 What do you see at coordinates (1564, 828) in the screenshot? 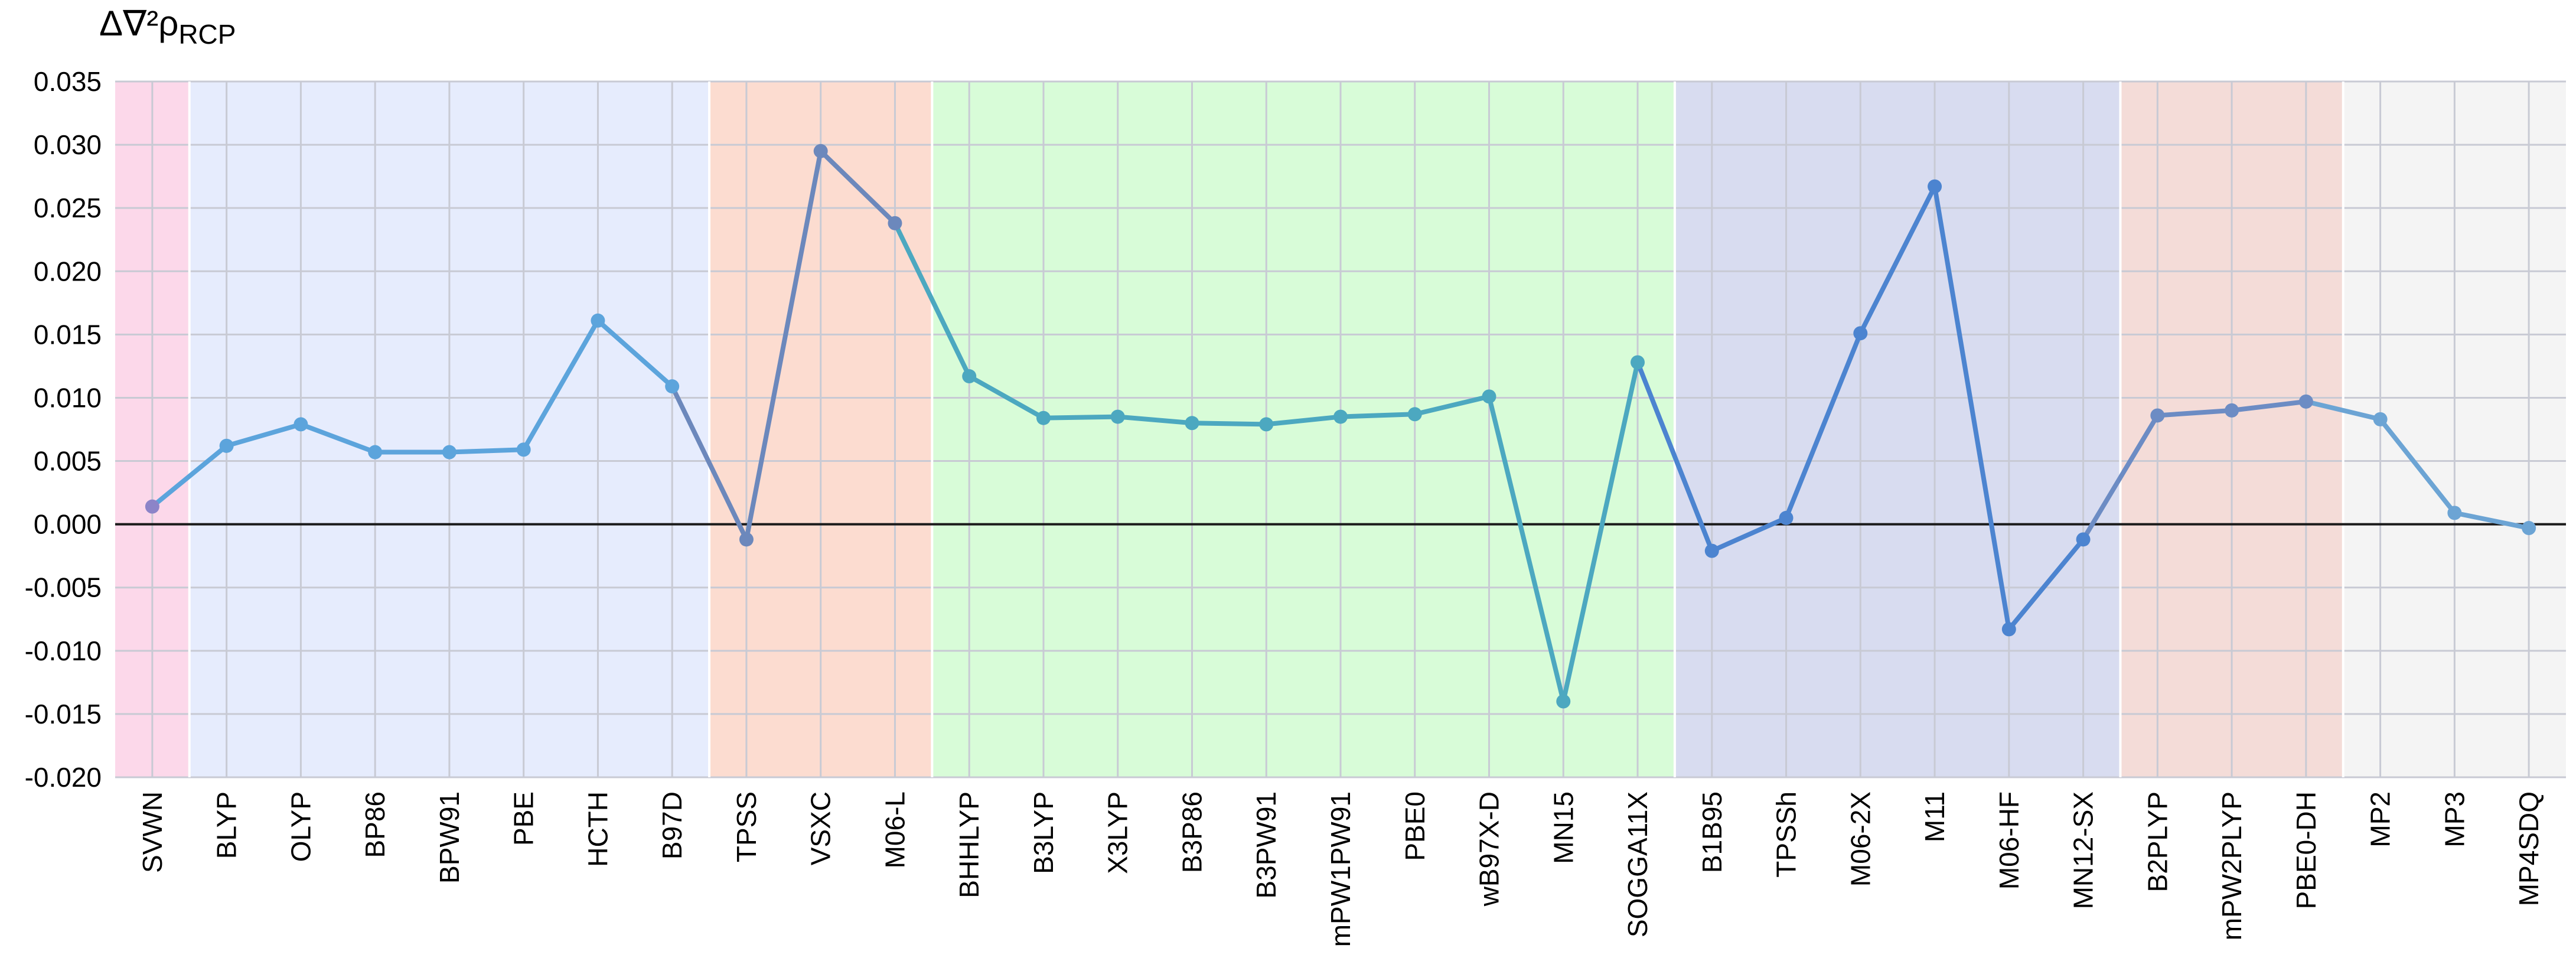
I see `x-tick-label-MN15: MN15` at bounding box center [1564, 828].